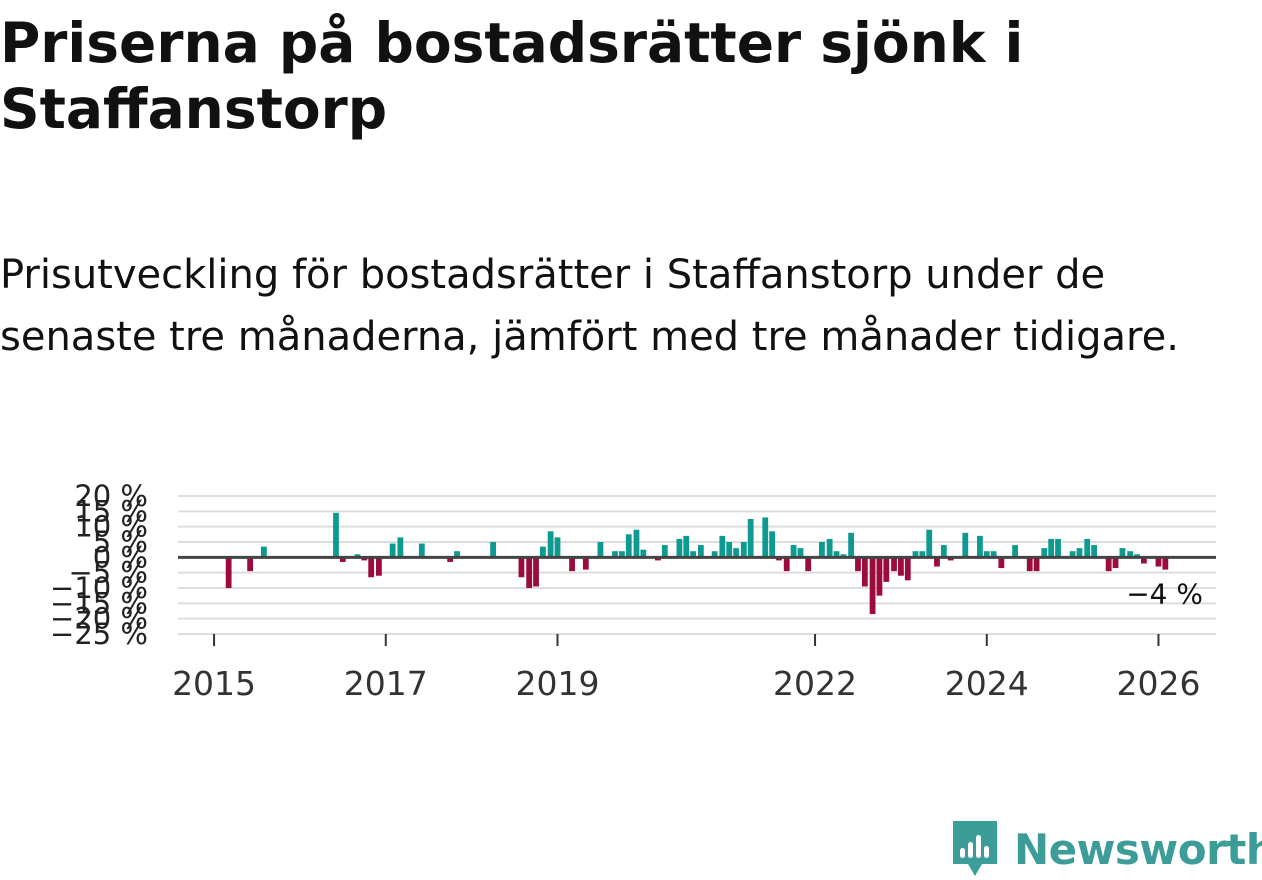  What do you see at coordinates (697, 563) in the screenshot?
I see `bars` at bounding box center [697, 563].